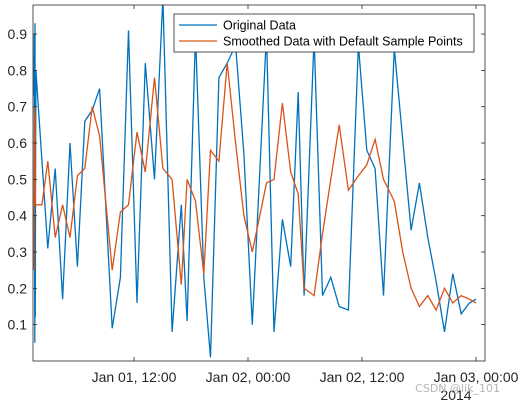 This screenshot has height=405, width=519. Describe the element at coordinates (259, 26) in the screenshot. I see `legend-label: Original Data` at that location.